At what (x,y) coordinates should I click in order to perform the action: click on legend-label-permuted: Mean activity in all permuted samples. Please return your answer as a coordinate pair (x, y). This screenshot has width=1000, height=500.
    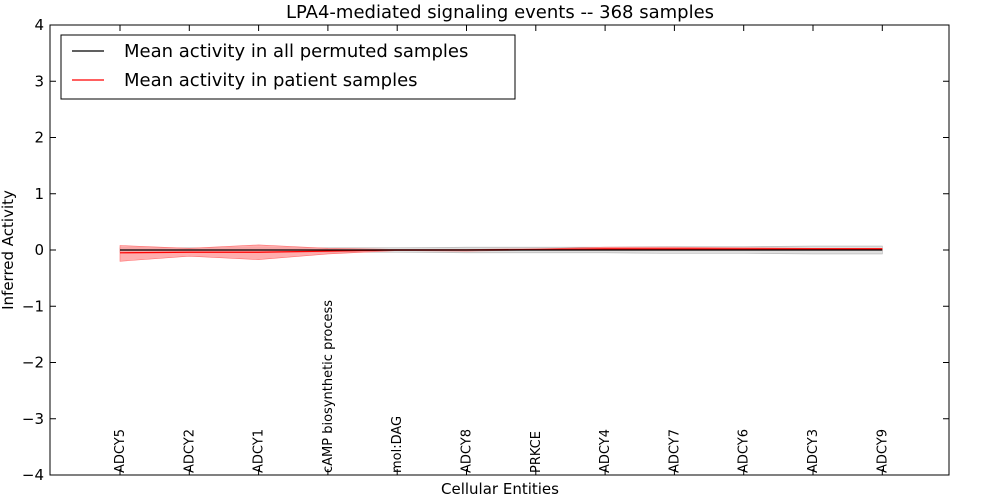
    Looking at the image, I should click on (296, 51).